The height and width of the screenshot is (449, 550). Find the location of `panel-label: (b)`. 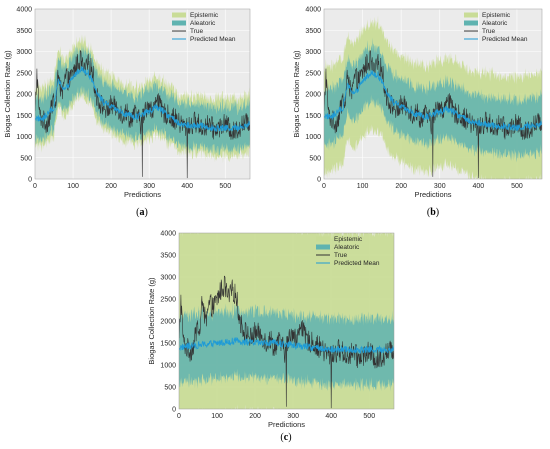

panel-label: (b) is located at coordinates (433, 212).